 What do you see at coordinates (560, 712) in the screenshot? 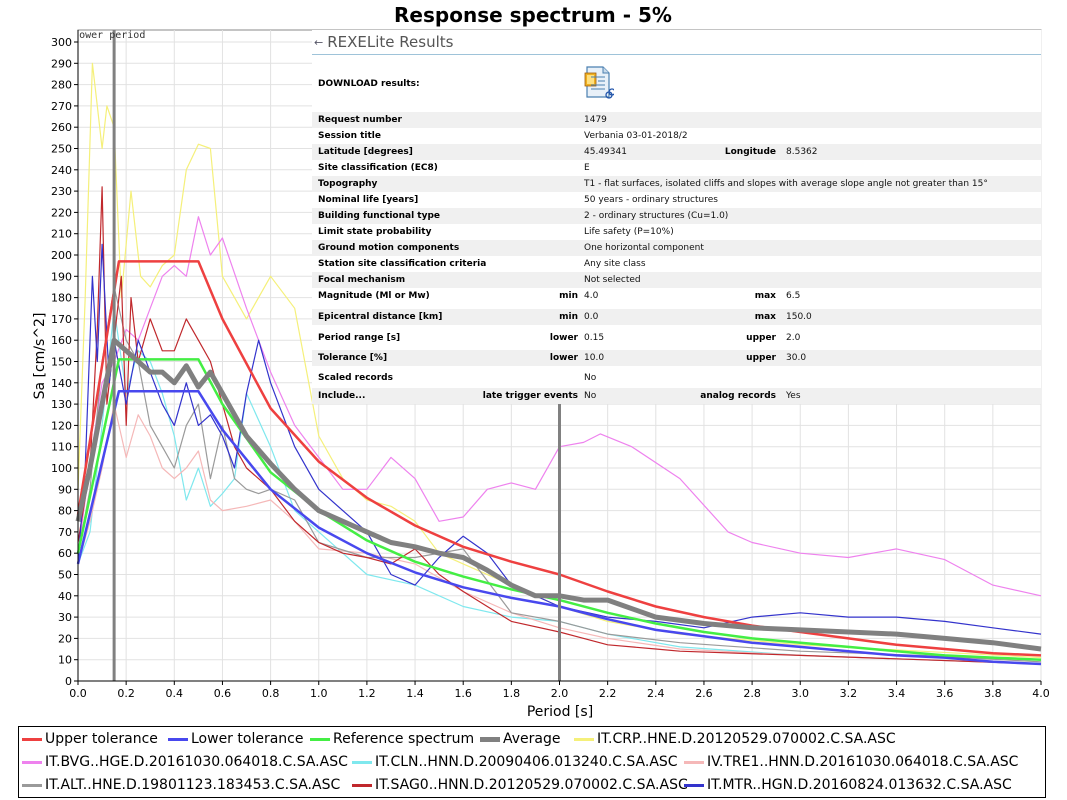
I see `x-axis-title: Period [s]` at bounding box center [560, 712].